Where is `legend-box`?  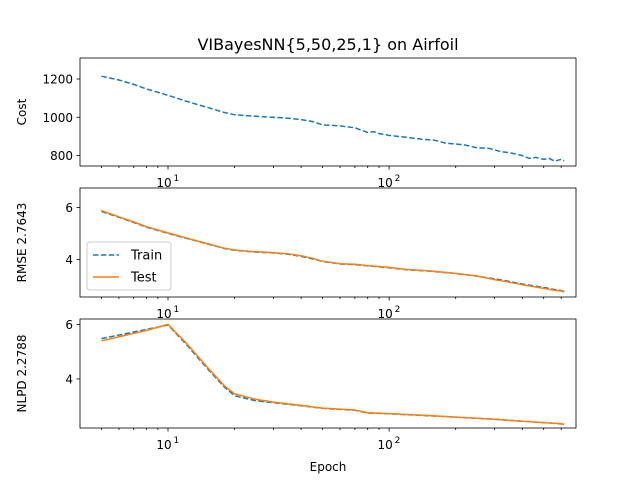 legend-box is located at coordinates (129, 266).